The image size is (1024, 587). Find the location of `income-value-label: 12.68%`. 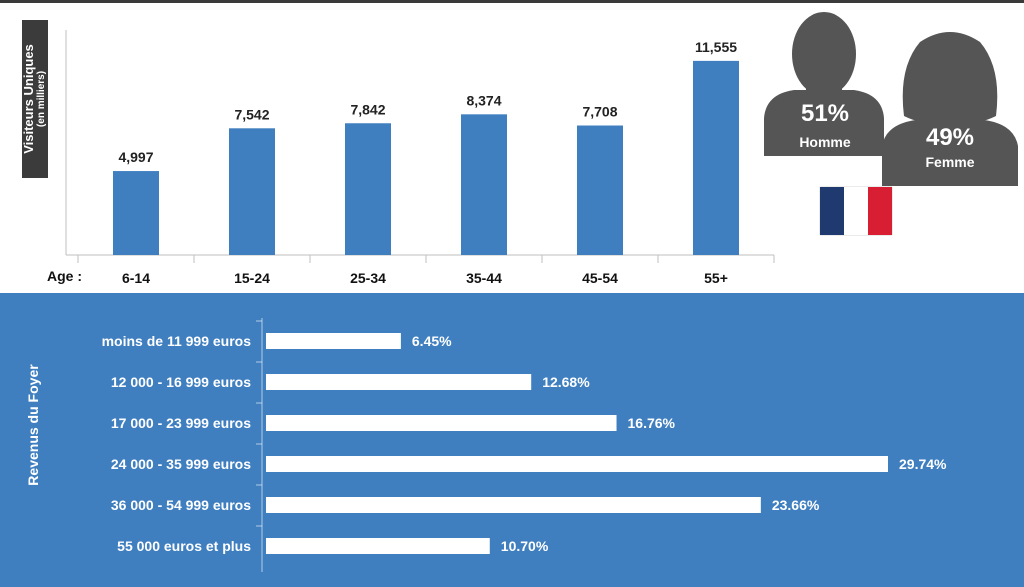

income-value-label: 12.68% is located at coordinates (566, 382).